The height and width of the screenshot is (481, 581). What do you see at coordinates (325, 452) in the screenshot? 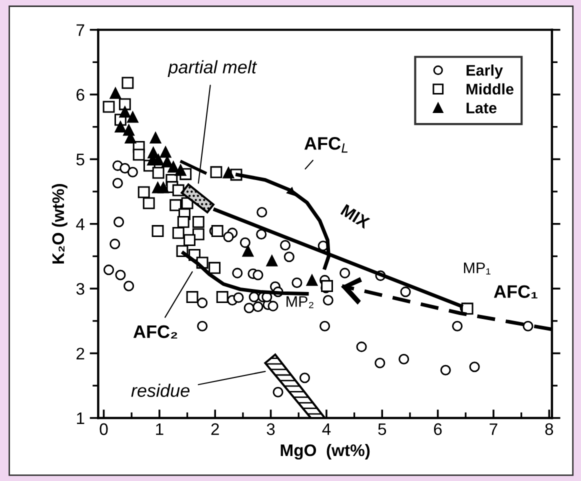
I see `x-axis-title: MgO (wt%)` at bounding box center [325, 452].